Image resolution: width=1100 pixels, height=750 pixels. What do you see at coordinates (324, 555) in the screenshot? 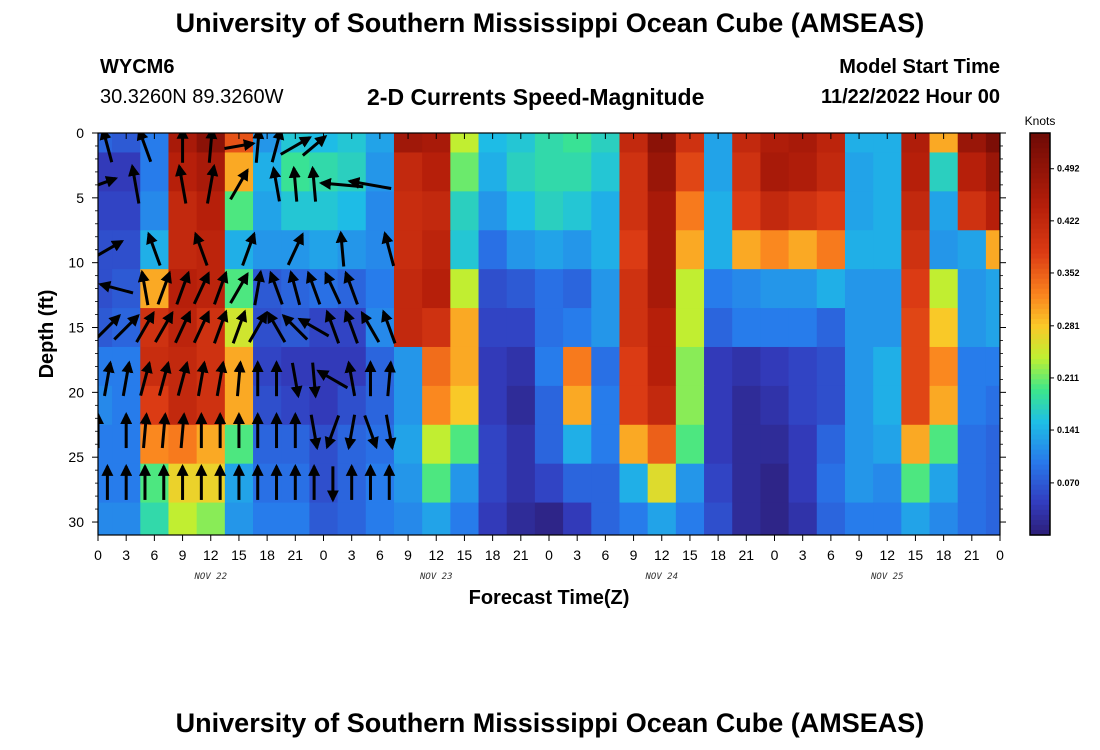
I see `x-tick-label: 0` at bounding box center [324, 555].